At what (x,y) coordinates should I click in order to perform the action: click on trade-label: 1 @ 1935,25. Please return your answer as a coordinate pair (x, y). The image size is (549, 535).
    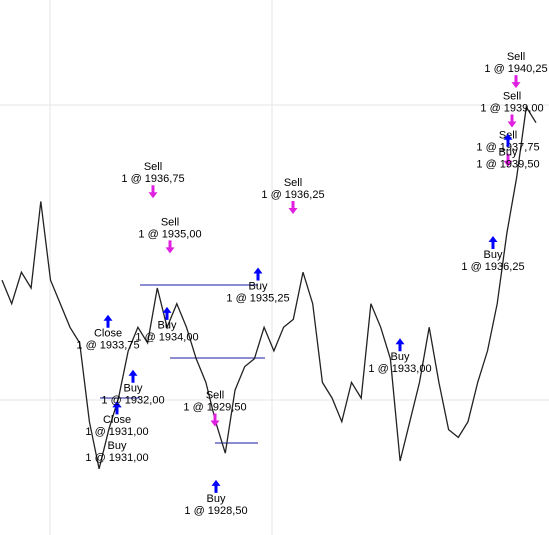
    Looking at the image, I should click on (257, 298).